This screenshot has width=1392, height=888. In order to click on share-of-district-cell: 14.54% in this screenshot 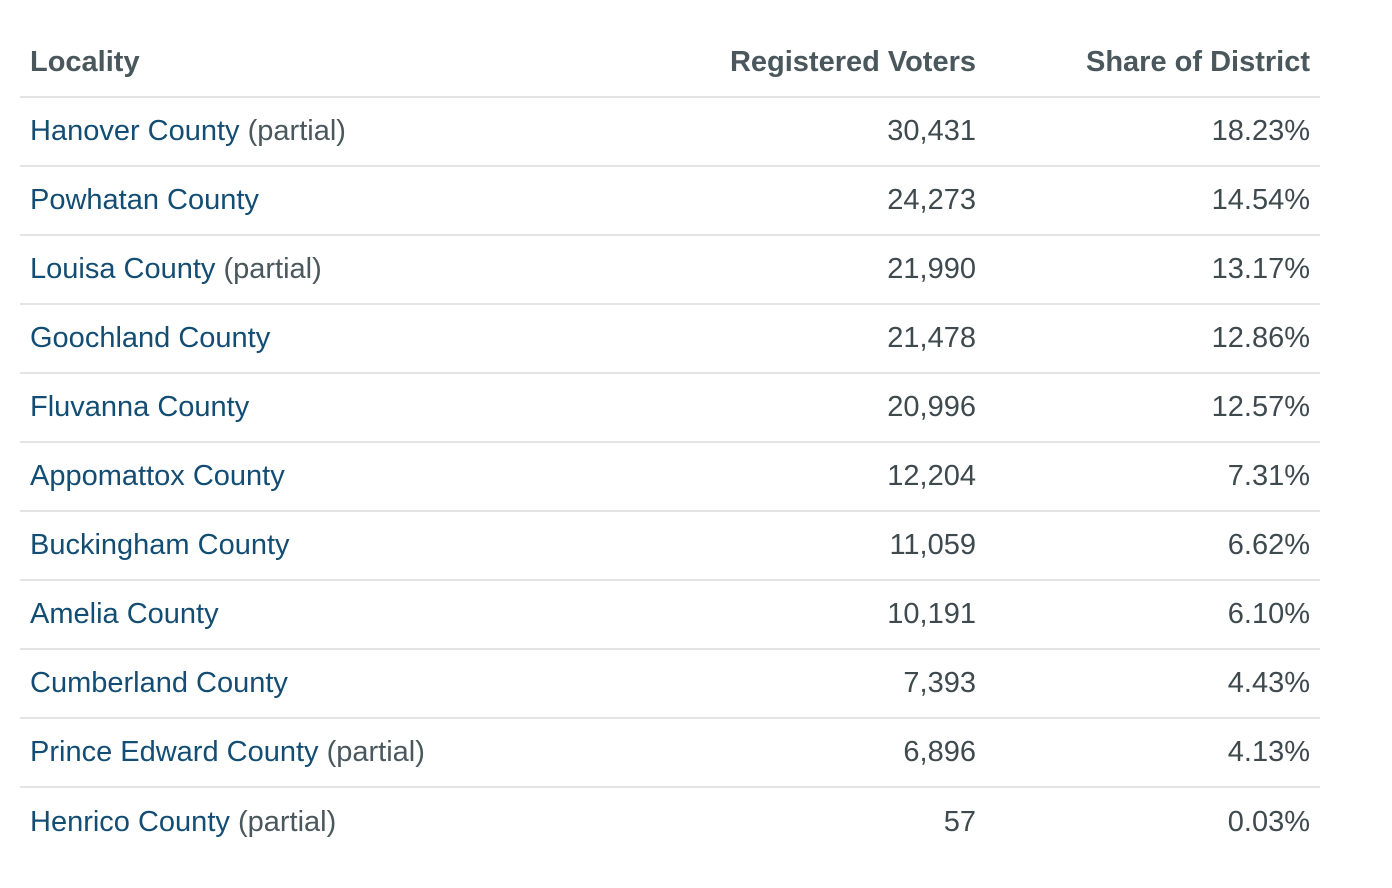, I will do `click(1153, 201)`.